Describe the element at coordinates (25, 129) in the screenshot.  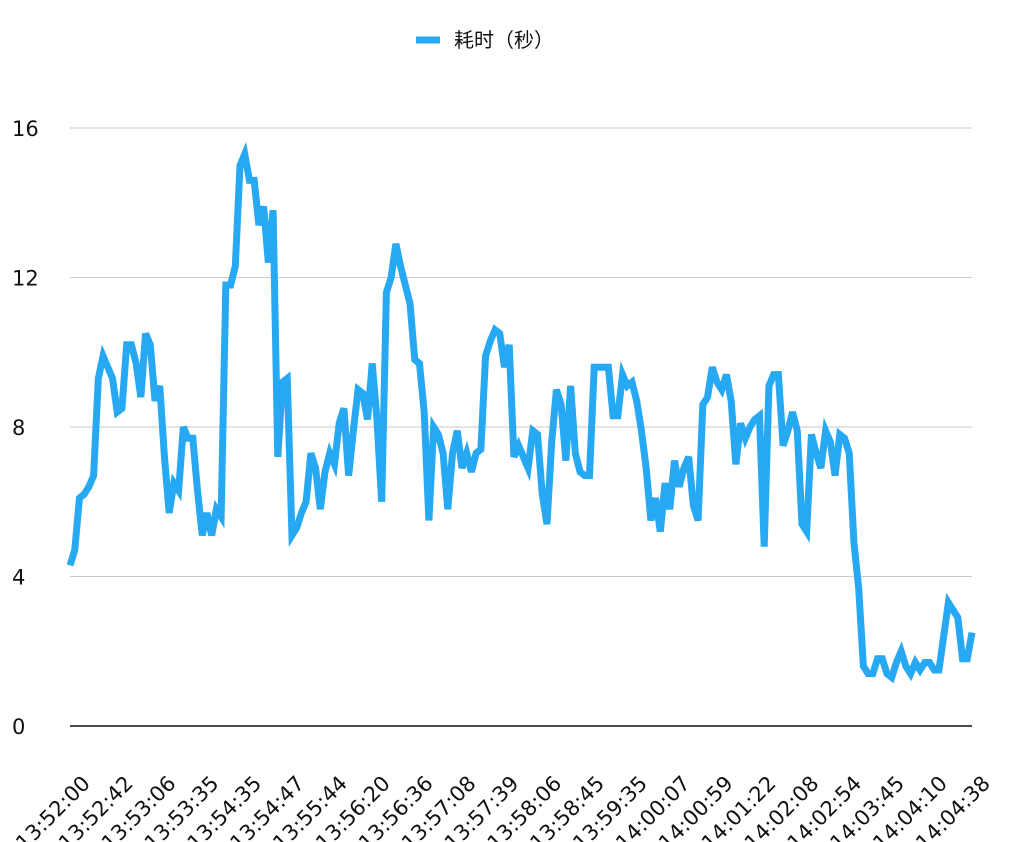
I see `y-tick-label-4: 16` at that location.